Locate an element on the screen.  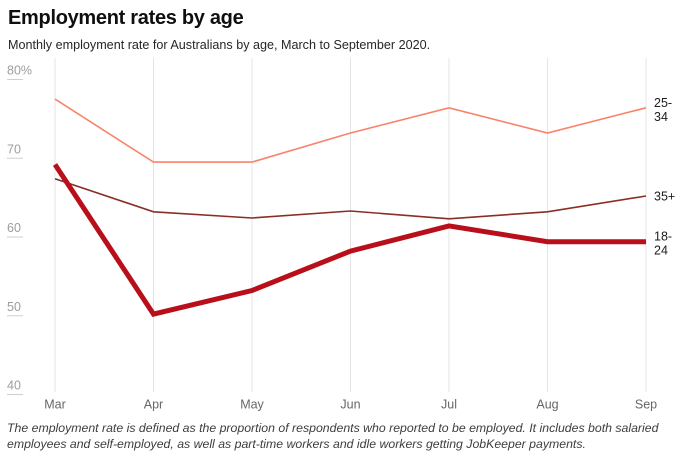
x-axis: Mar Apr May Jun Jul Aug Sep is located at coordinates (350, 405).